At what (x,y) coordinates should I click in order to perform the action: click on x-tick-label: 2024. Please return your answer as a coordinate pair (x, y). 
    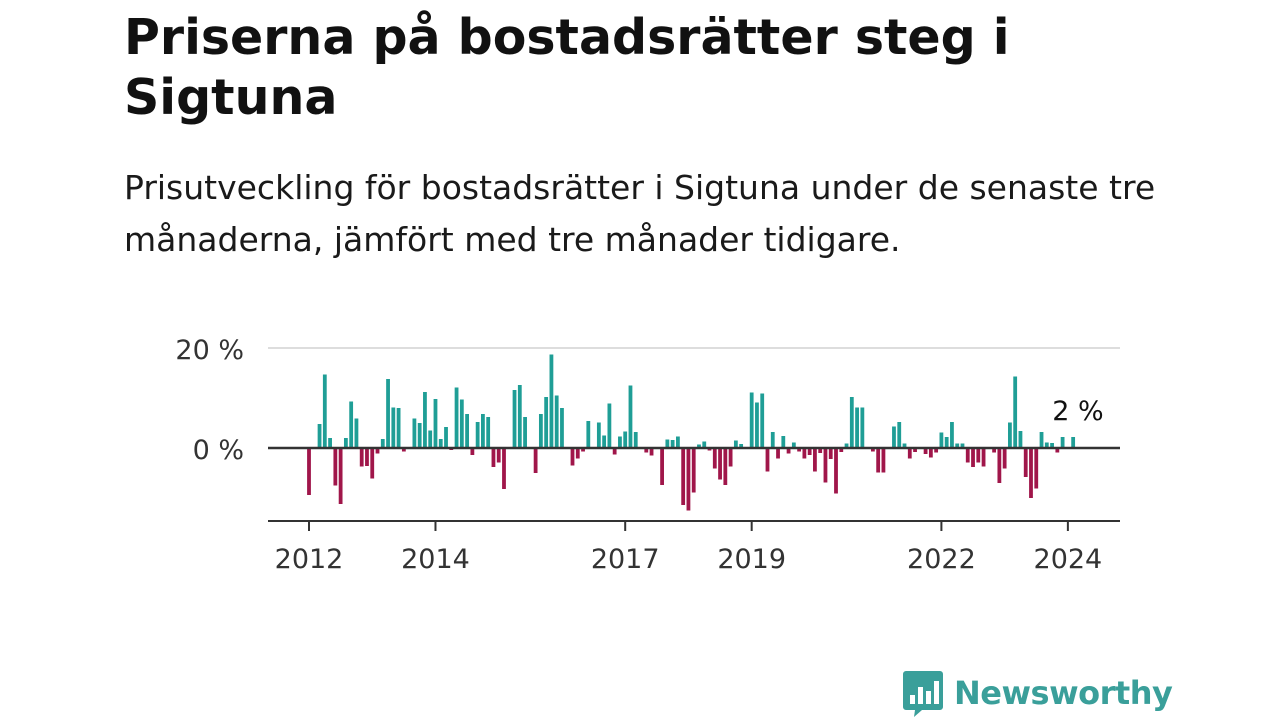
    Looking at the image, I should click on (1068, 559).